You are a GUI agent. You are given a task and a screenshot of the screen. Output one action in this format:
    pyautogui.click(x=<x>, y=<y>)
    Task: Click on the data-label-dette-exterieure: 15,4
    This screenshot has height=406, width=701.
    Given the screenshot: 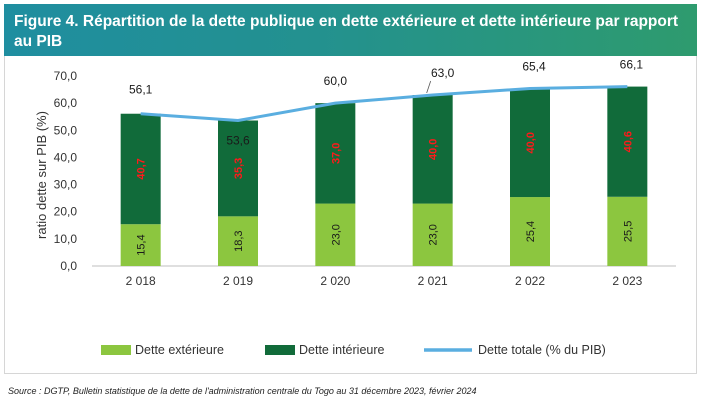 What is the action you would take?
    pyautogui.click(x=142, y=244)
    